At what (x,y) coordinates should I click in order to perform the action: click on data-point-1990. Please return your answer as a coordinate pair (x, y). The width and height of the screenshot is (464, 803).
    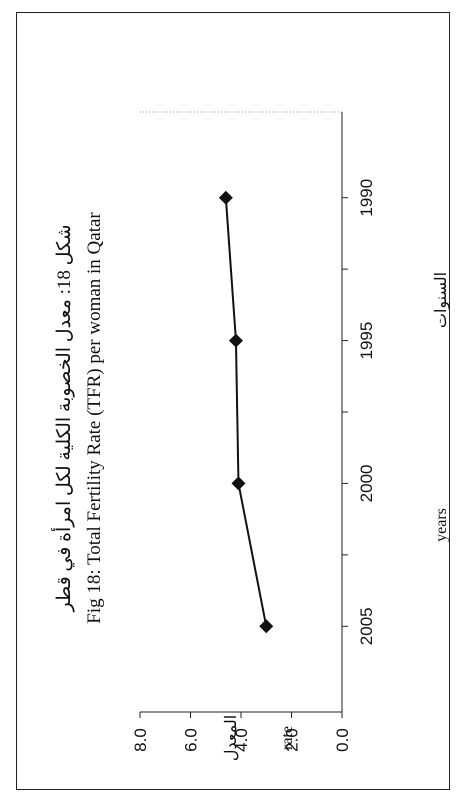
    Looking at the image, I should click on (225, 197).